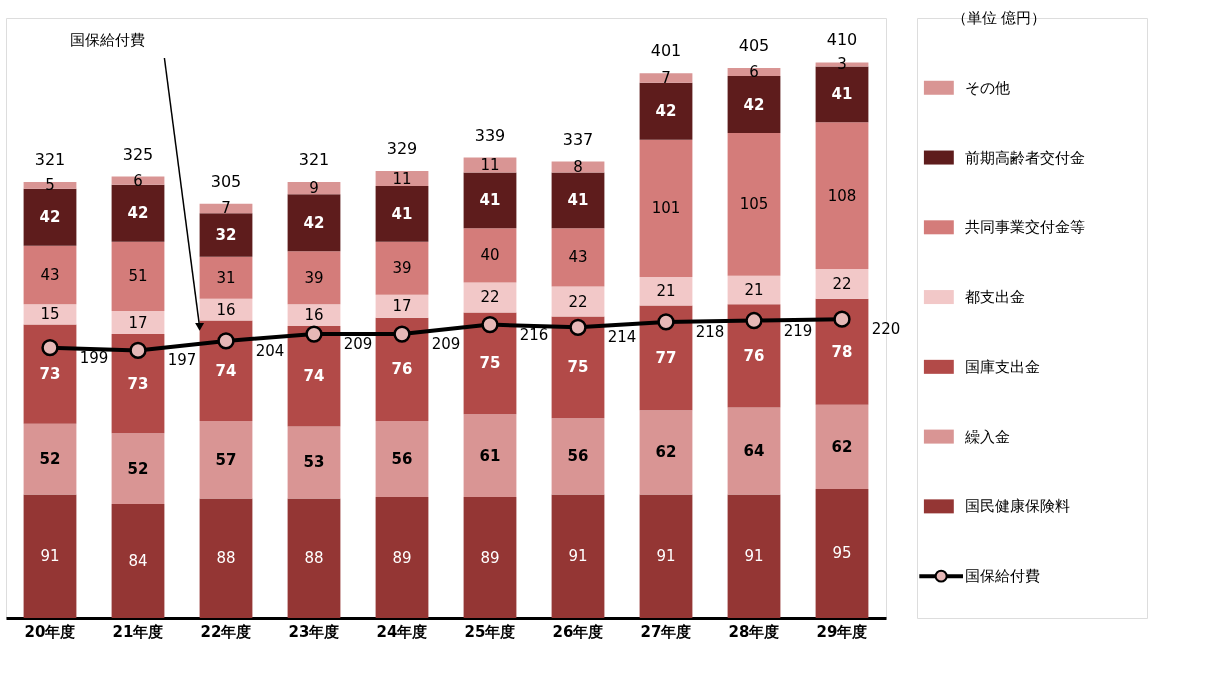 The width and height of the screenshot is (1230, 673). I want to click on x-tick-label: 25年度, so click(490, 631).